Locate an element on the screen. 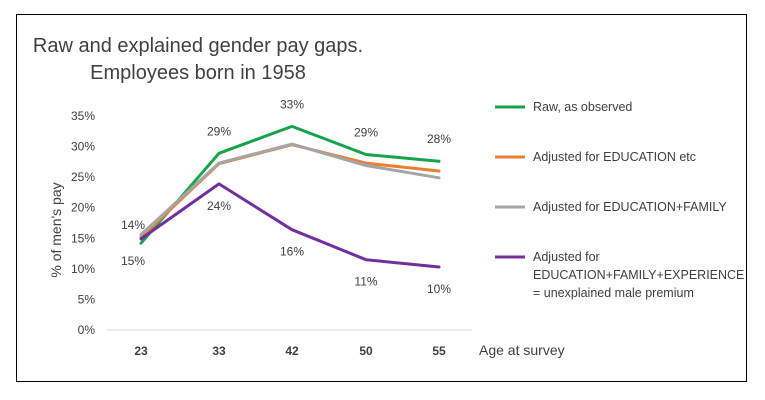  chart-title-line-1: Raw and explained gender pay gaps. is located at coordinates (198, 46).